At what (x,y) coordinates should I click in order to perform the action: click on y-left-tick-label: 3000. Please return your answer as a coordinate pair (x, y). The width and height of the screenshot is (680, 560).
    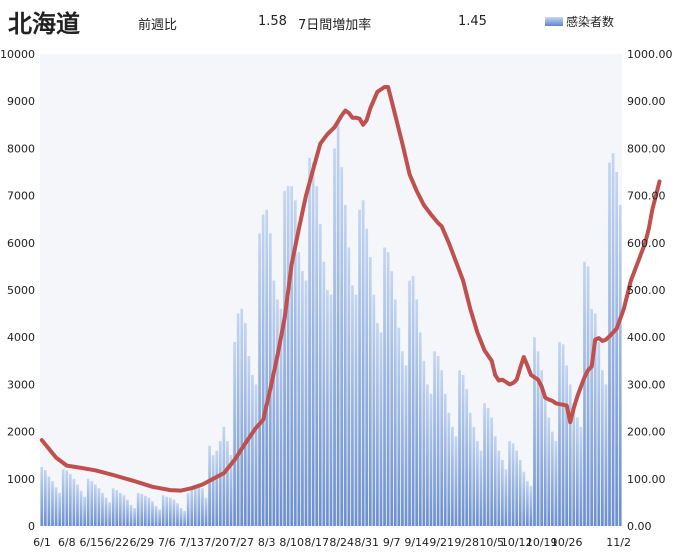
    Looking at the image, I should click on (21, 384).